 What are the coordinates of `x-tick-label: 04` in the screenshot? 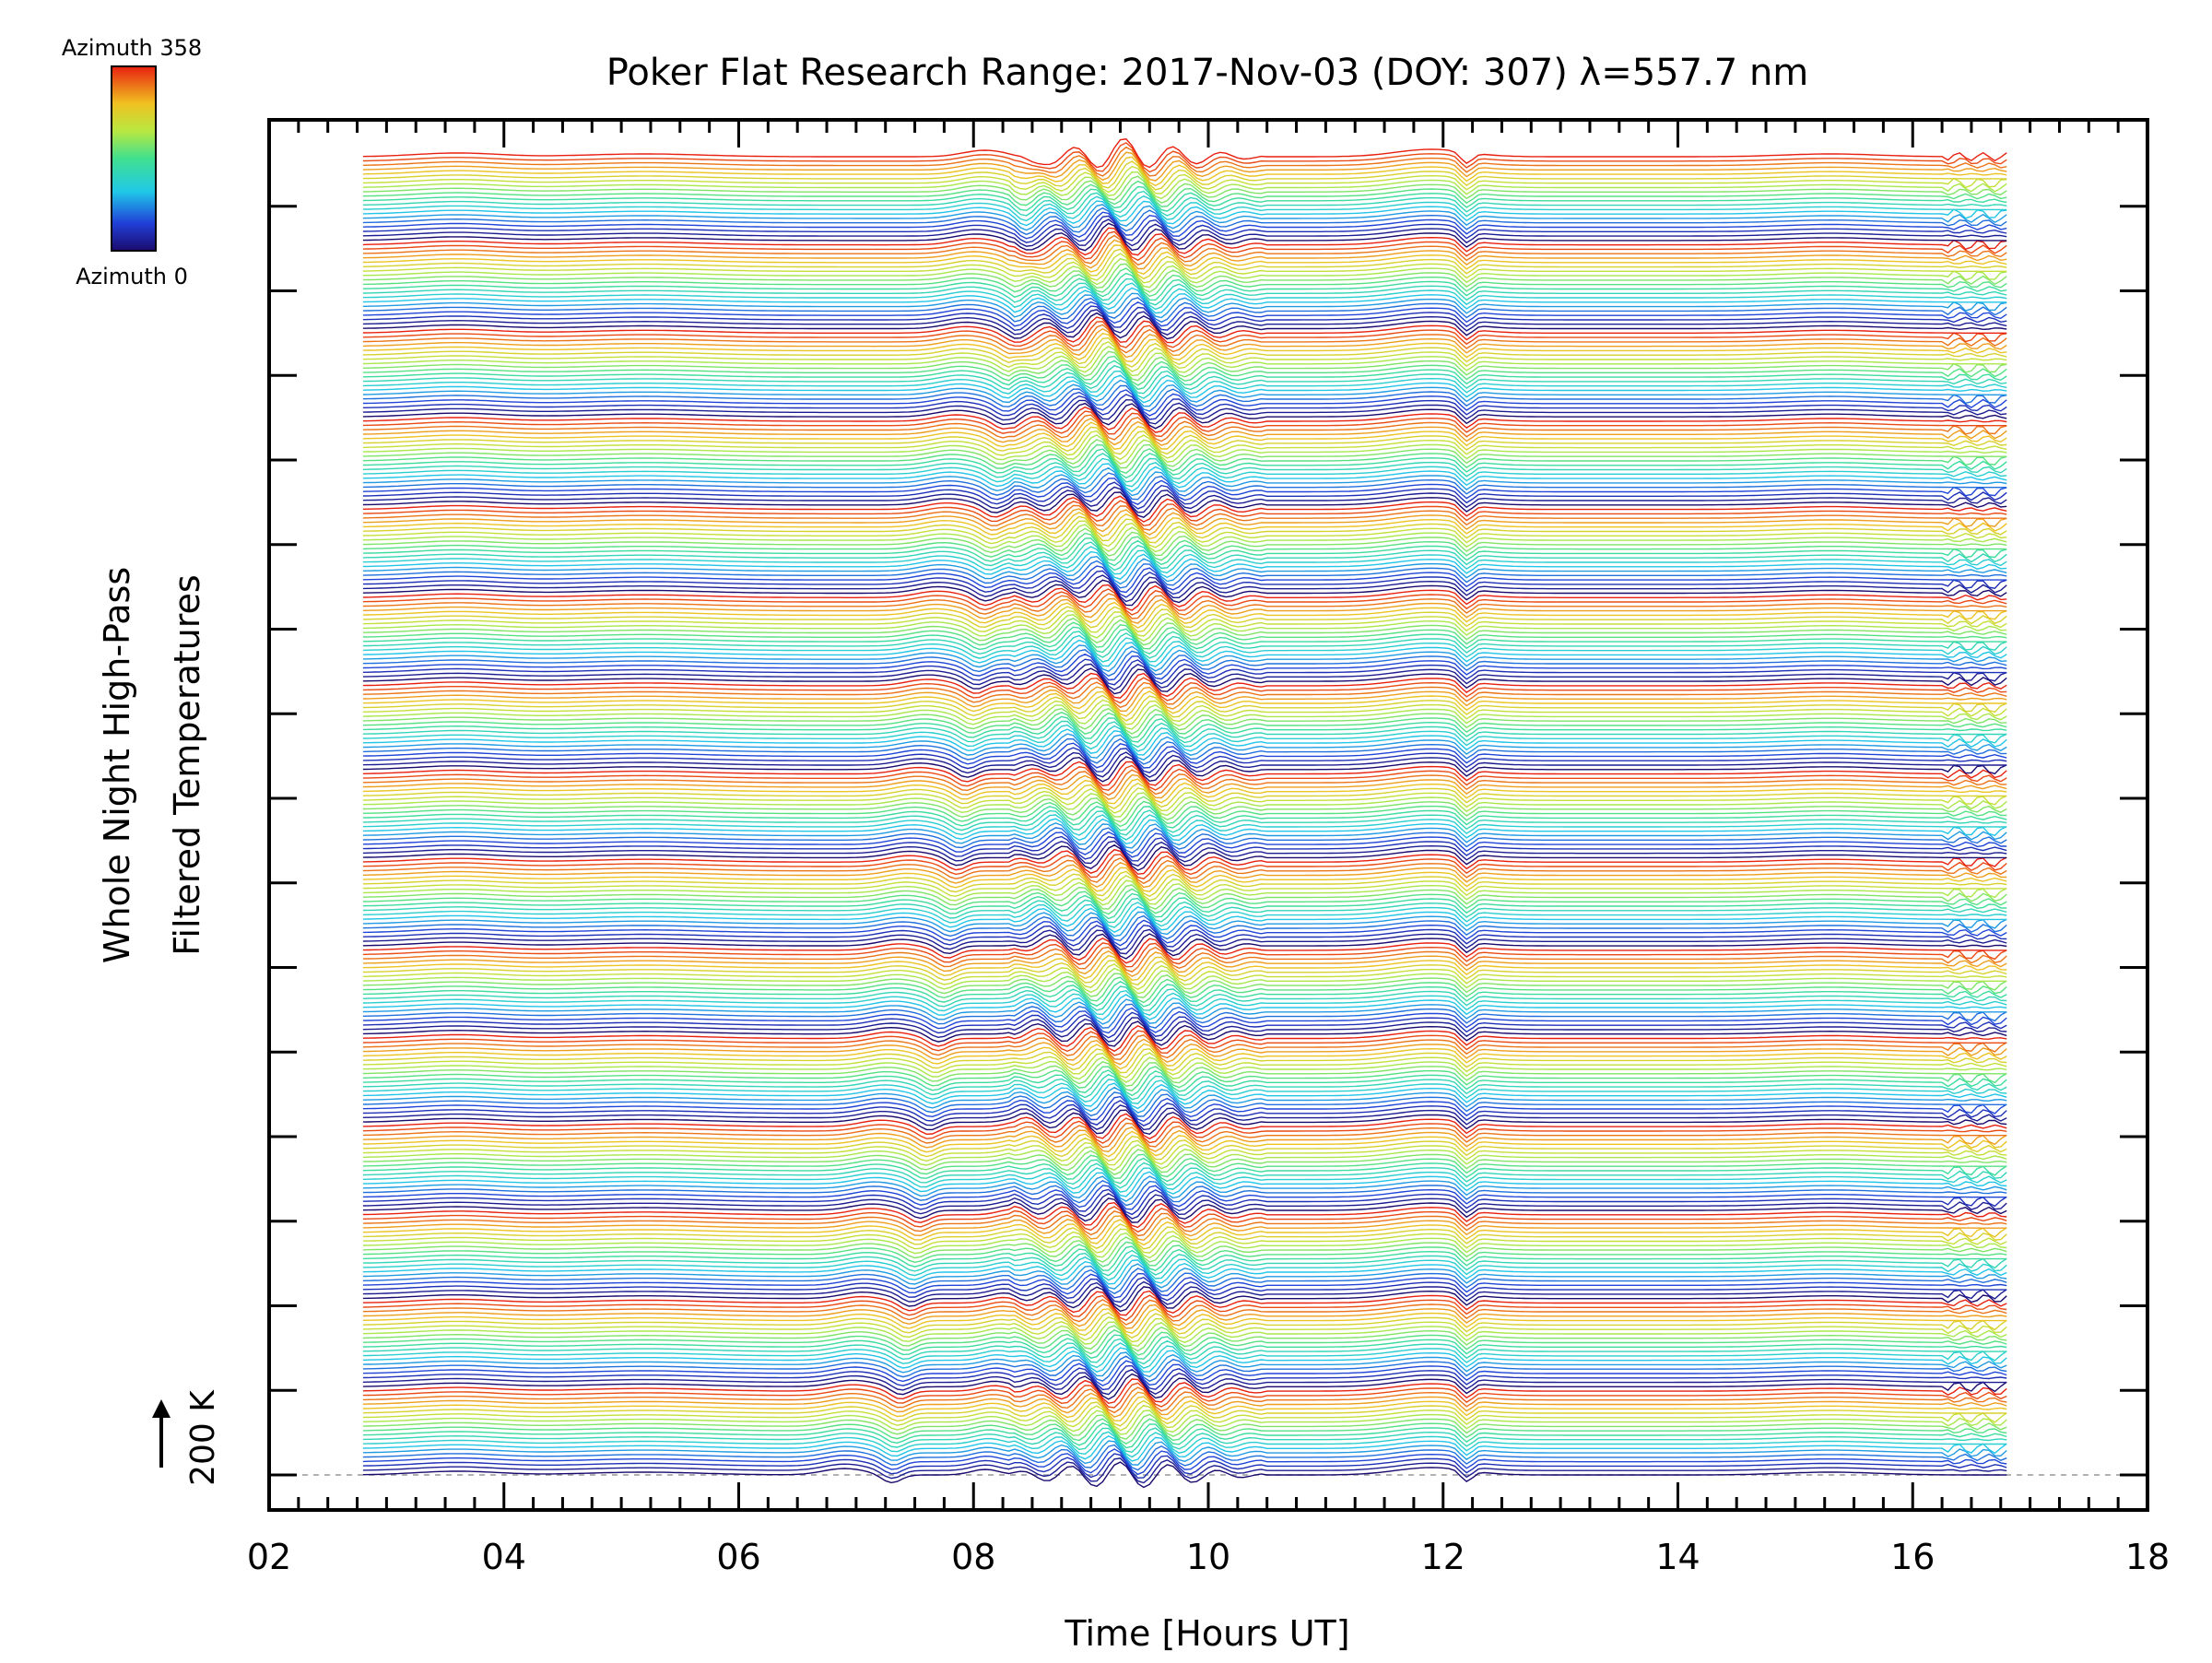 It's located at (504, 1557).